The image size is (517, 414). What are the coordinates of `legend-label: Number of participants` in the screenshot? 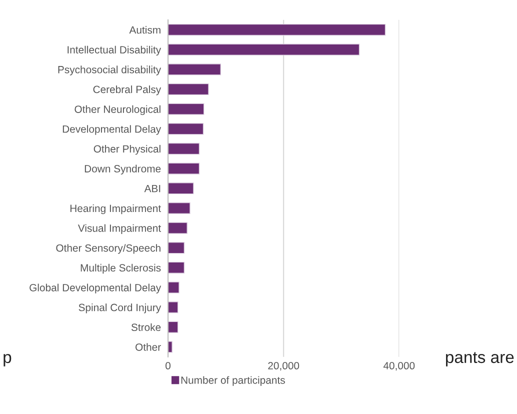 It's located at (233, 381).